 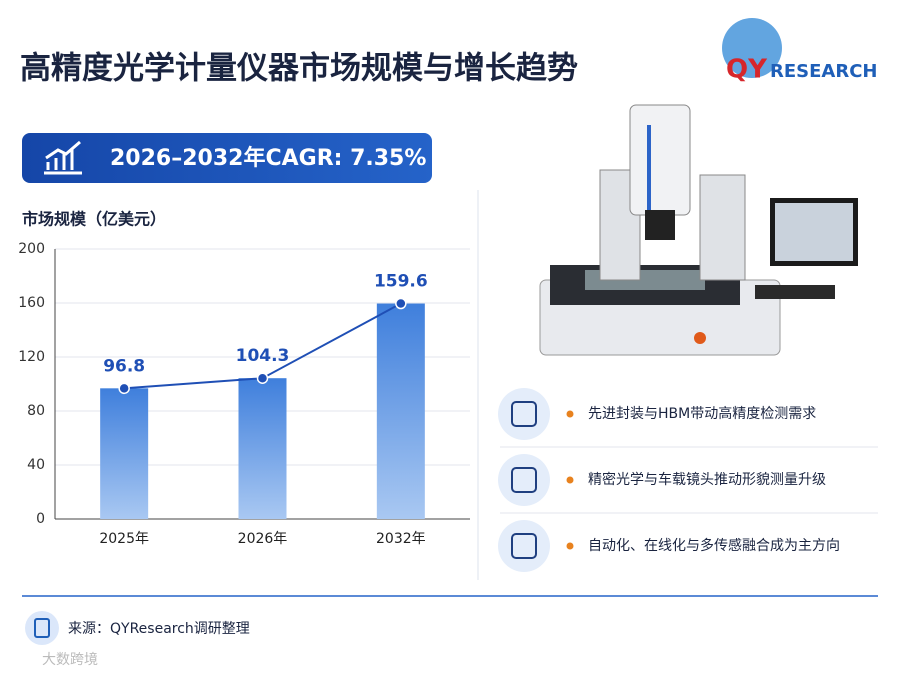 What do you see at coordinates (36, 465) in the screenshot?
I see `y-tick-label: 40` at bounding box center [36, 465].